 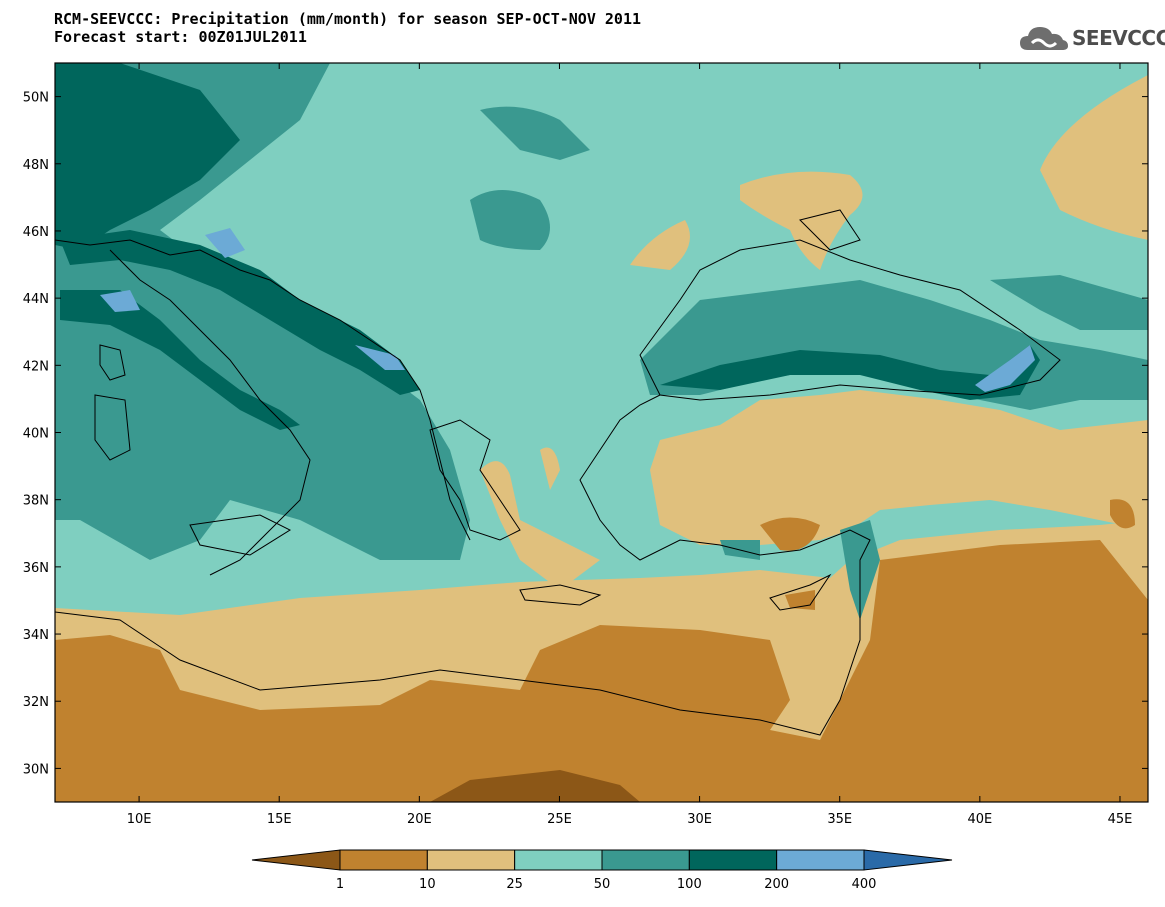 What do you see at coordinates (979, 819) in the screenshot?
I see `lon-tick-label: 40E` at bounding box center [979, 819].